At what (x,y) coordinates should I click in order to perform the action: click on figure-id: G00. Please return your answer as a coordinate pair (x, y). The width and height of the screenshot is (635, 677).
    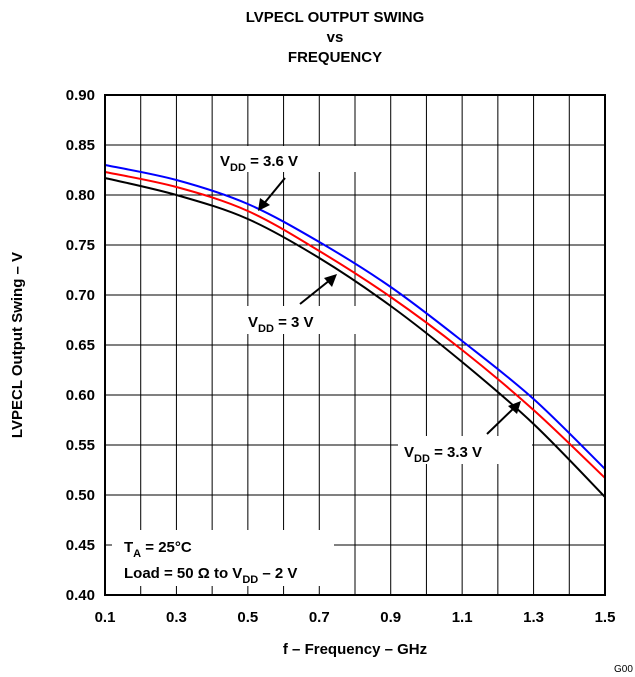
    Looking at the image, I should click on (623, 669).